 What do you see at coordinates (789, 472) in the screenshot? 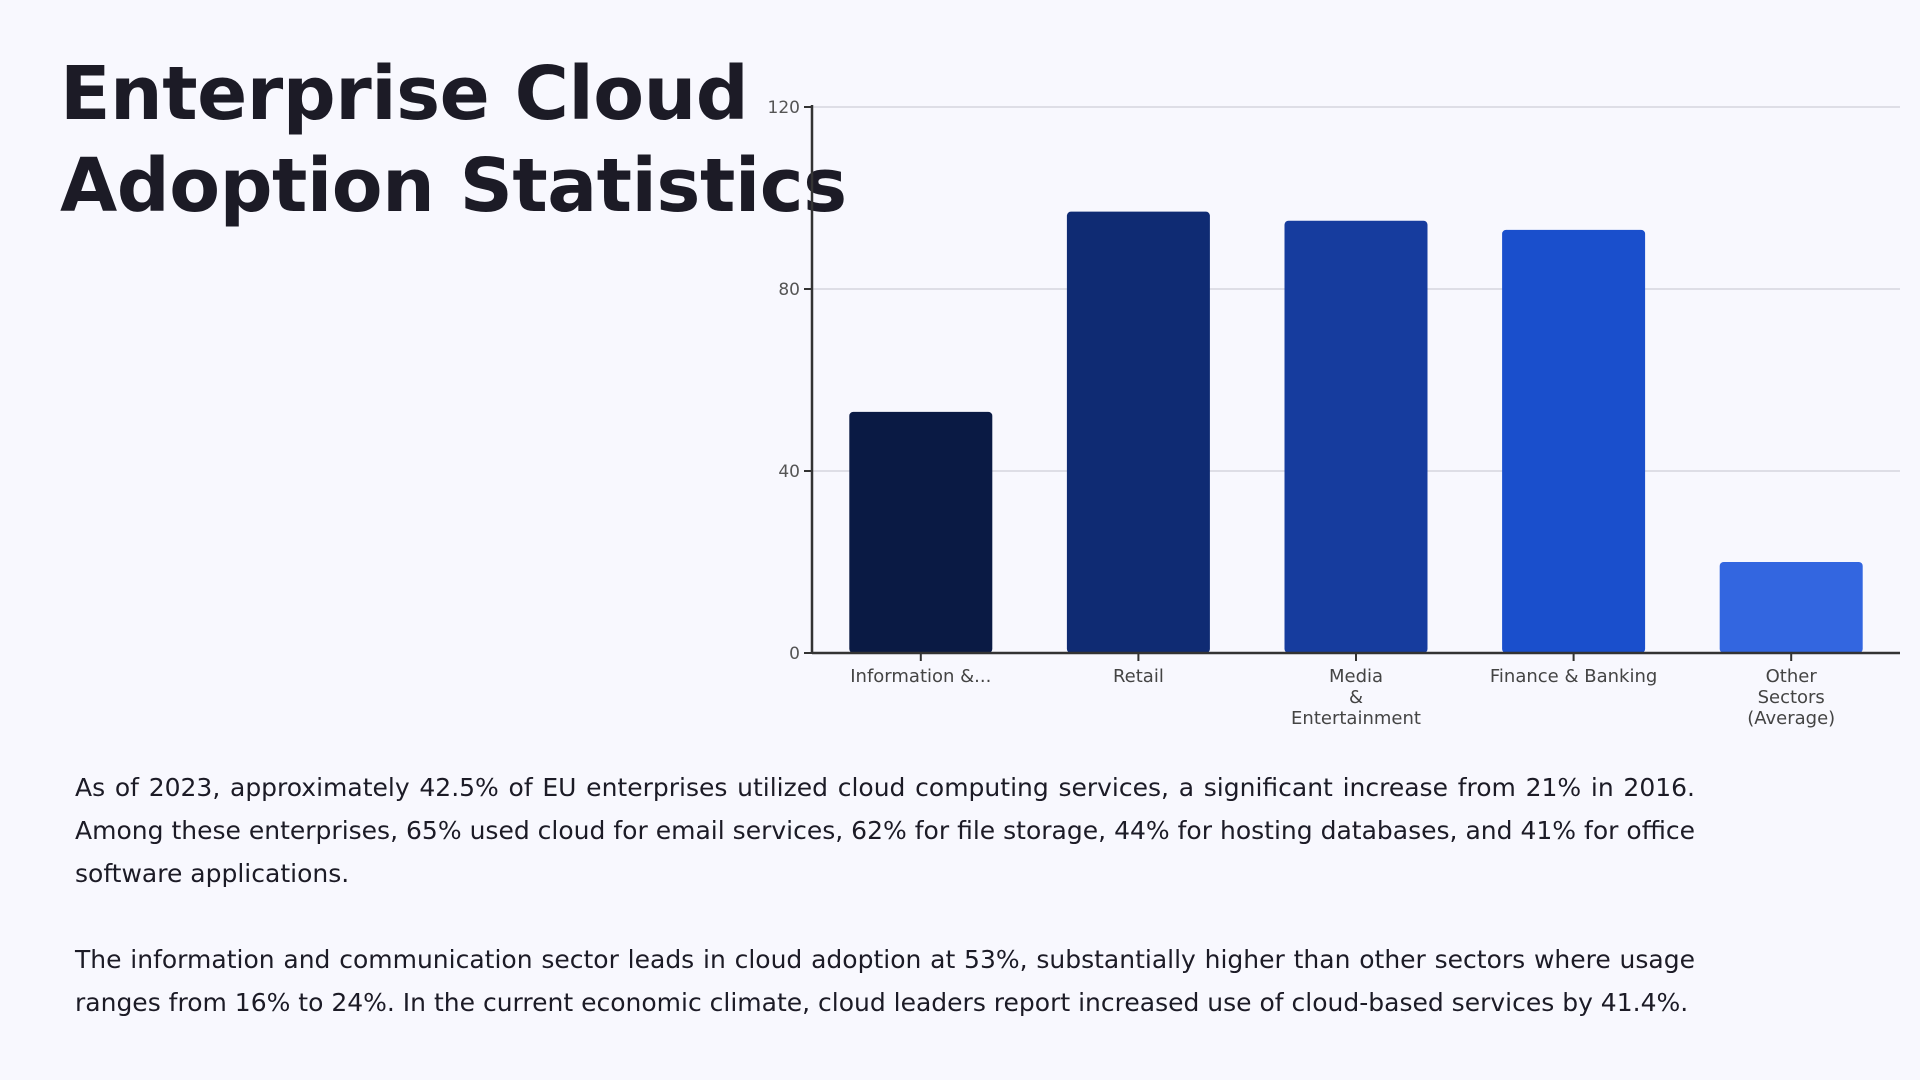
I see `y-tick-label: 40` at bounding box center [789, 472].